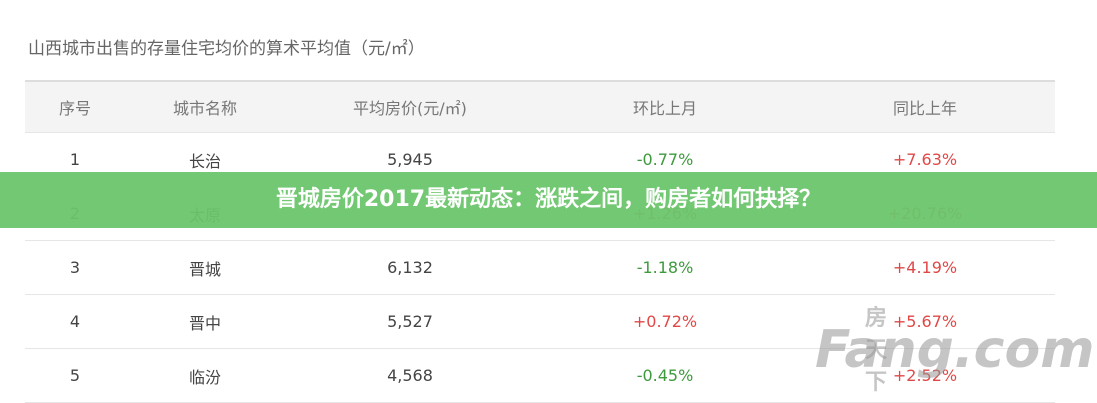 The height and width of the screenshot is (403, 1097). What do you see at coordinates (548, 200) in the screenshot?
I see `banner: 晋城房价2017最新动态：涨跌之间，购房者如何抉择？` at bounding box center [548, 200].